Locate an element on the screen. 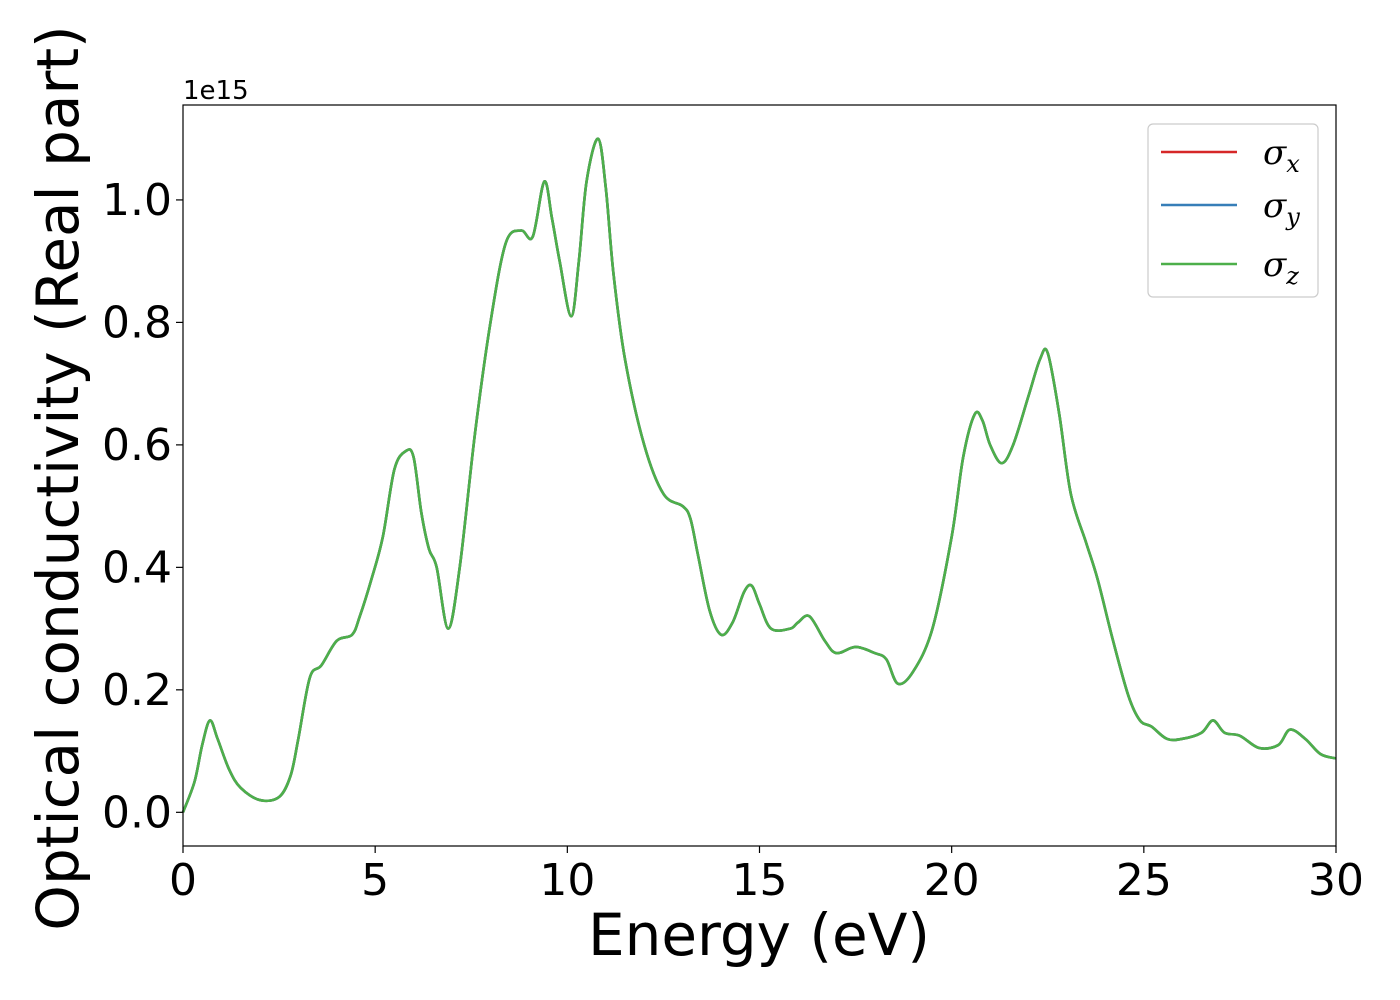 This screenshot has width=1400, height=1000. legend-box is located at coordinates (1233, 210).